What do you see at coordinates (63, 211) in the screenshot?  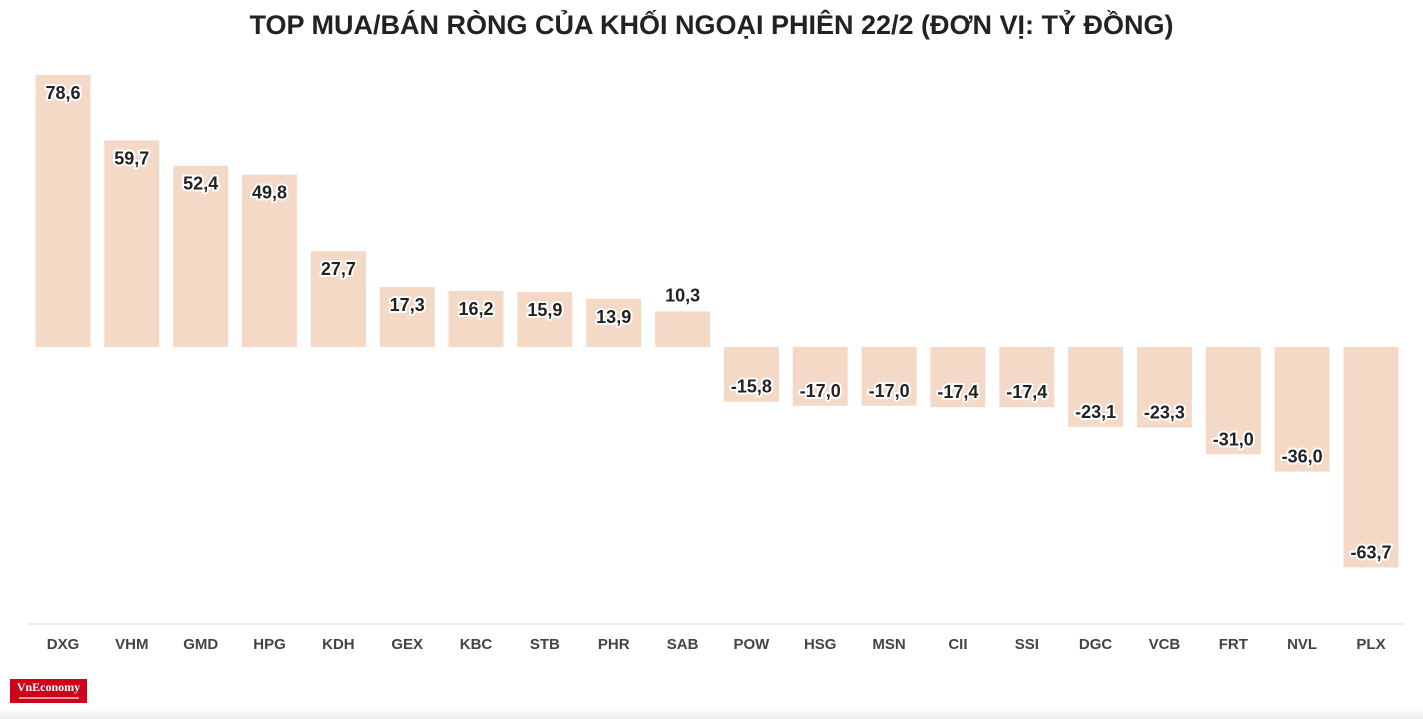 I see `bar-dxg` at bounding box center [63, 211].